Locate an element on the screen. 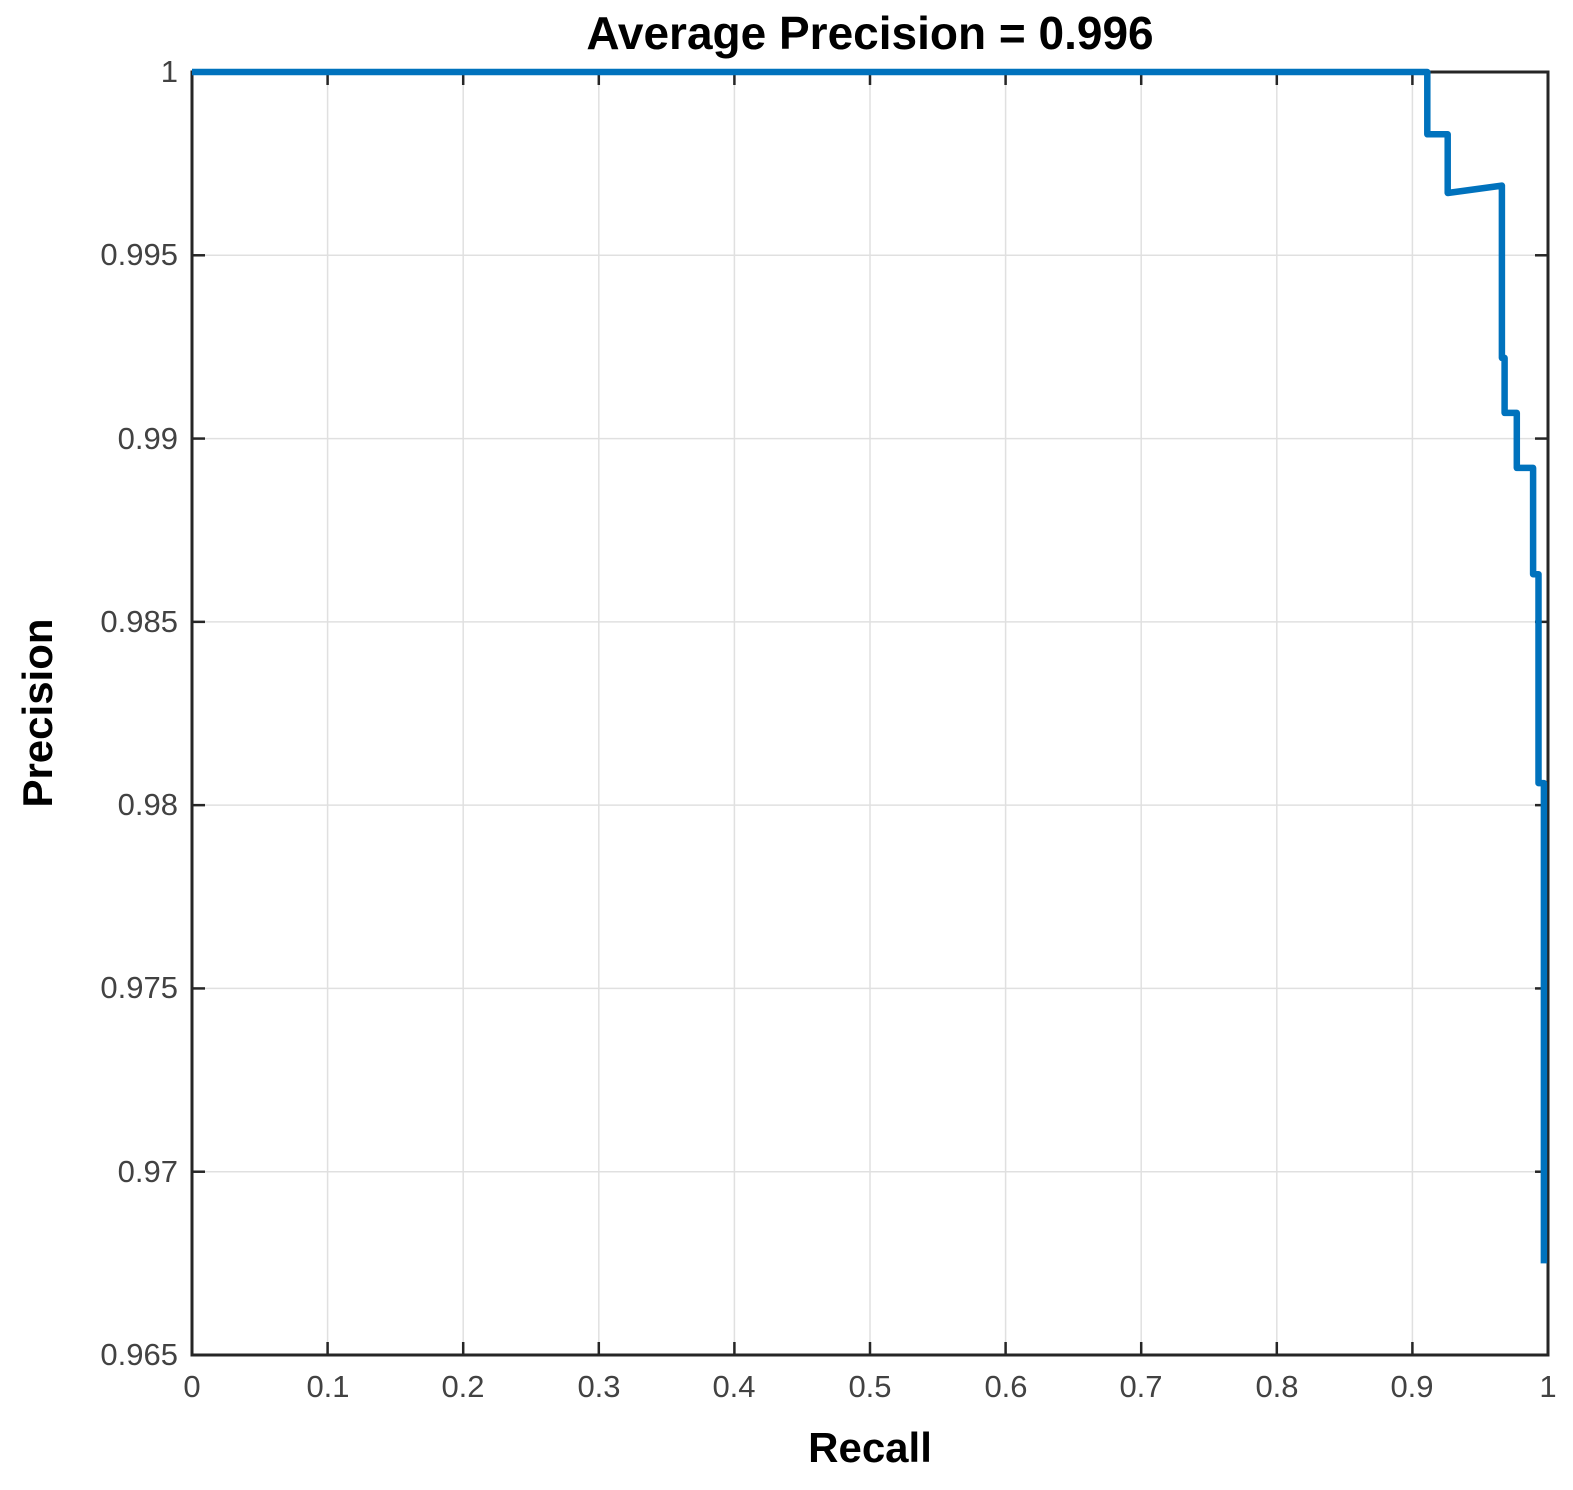 This screenshot has width=1573, height=1490. x-tick-label: 0.8 is located at coordinates (1277, 1386).